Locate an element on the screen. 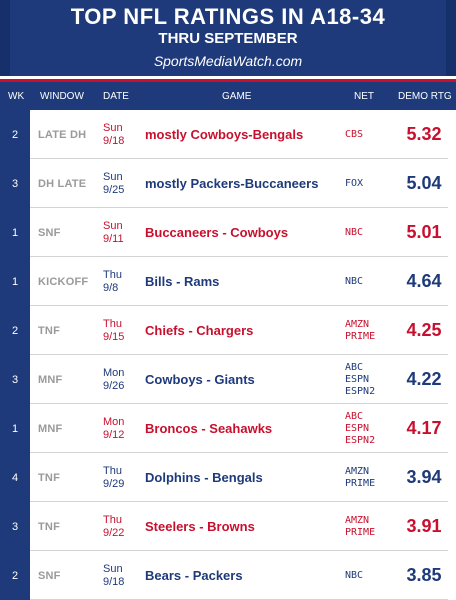 The height and width of the screenshot is (600, 456). game-matchup: Dolphins - Bengals is located at coordinates (204, 477).